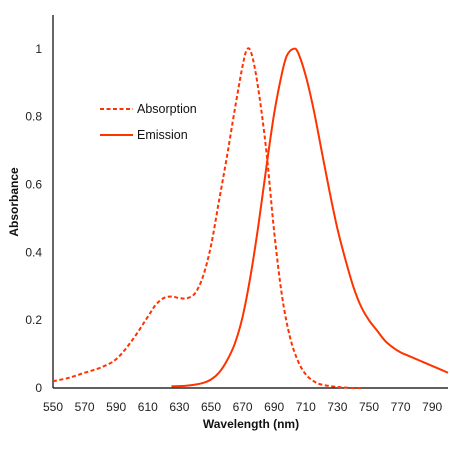 The height and width of the screenshot is (450, 450). What do you see at coordinates (211, 407) in the screenshot?
I see `x-tick-label: 650` at bounding box center [211, 407].